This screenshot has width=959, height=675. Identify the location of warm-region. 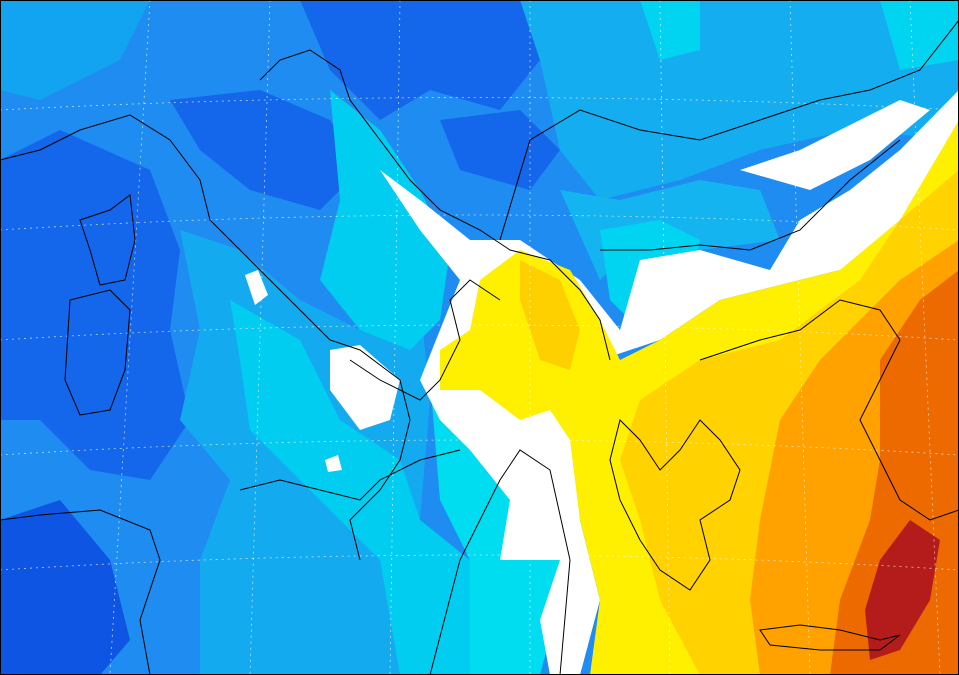
(550, 315).